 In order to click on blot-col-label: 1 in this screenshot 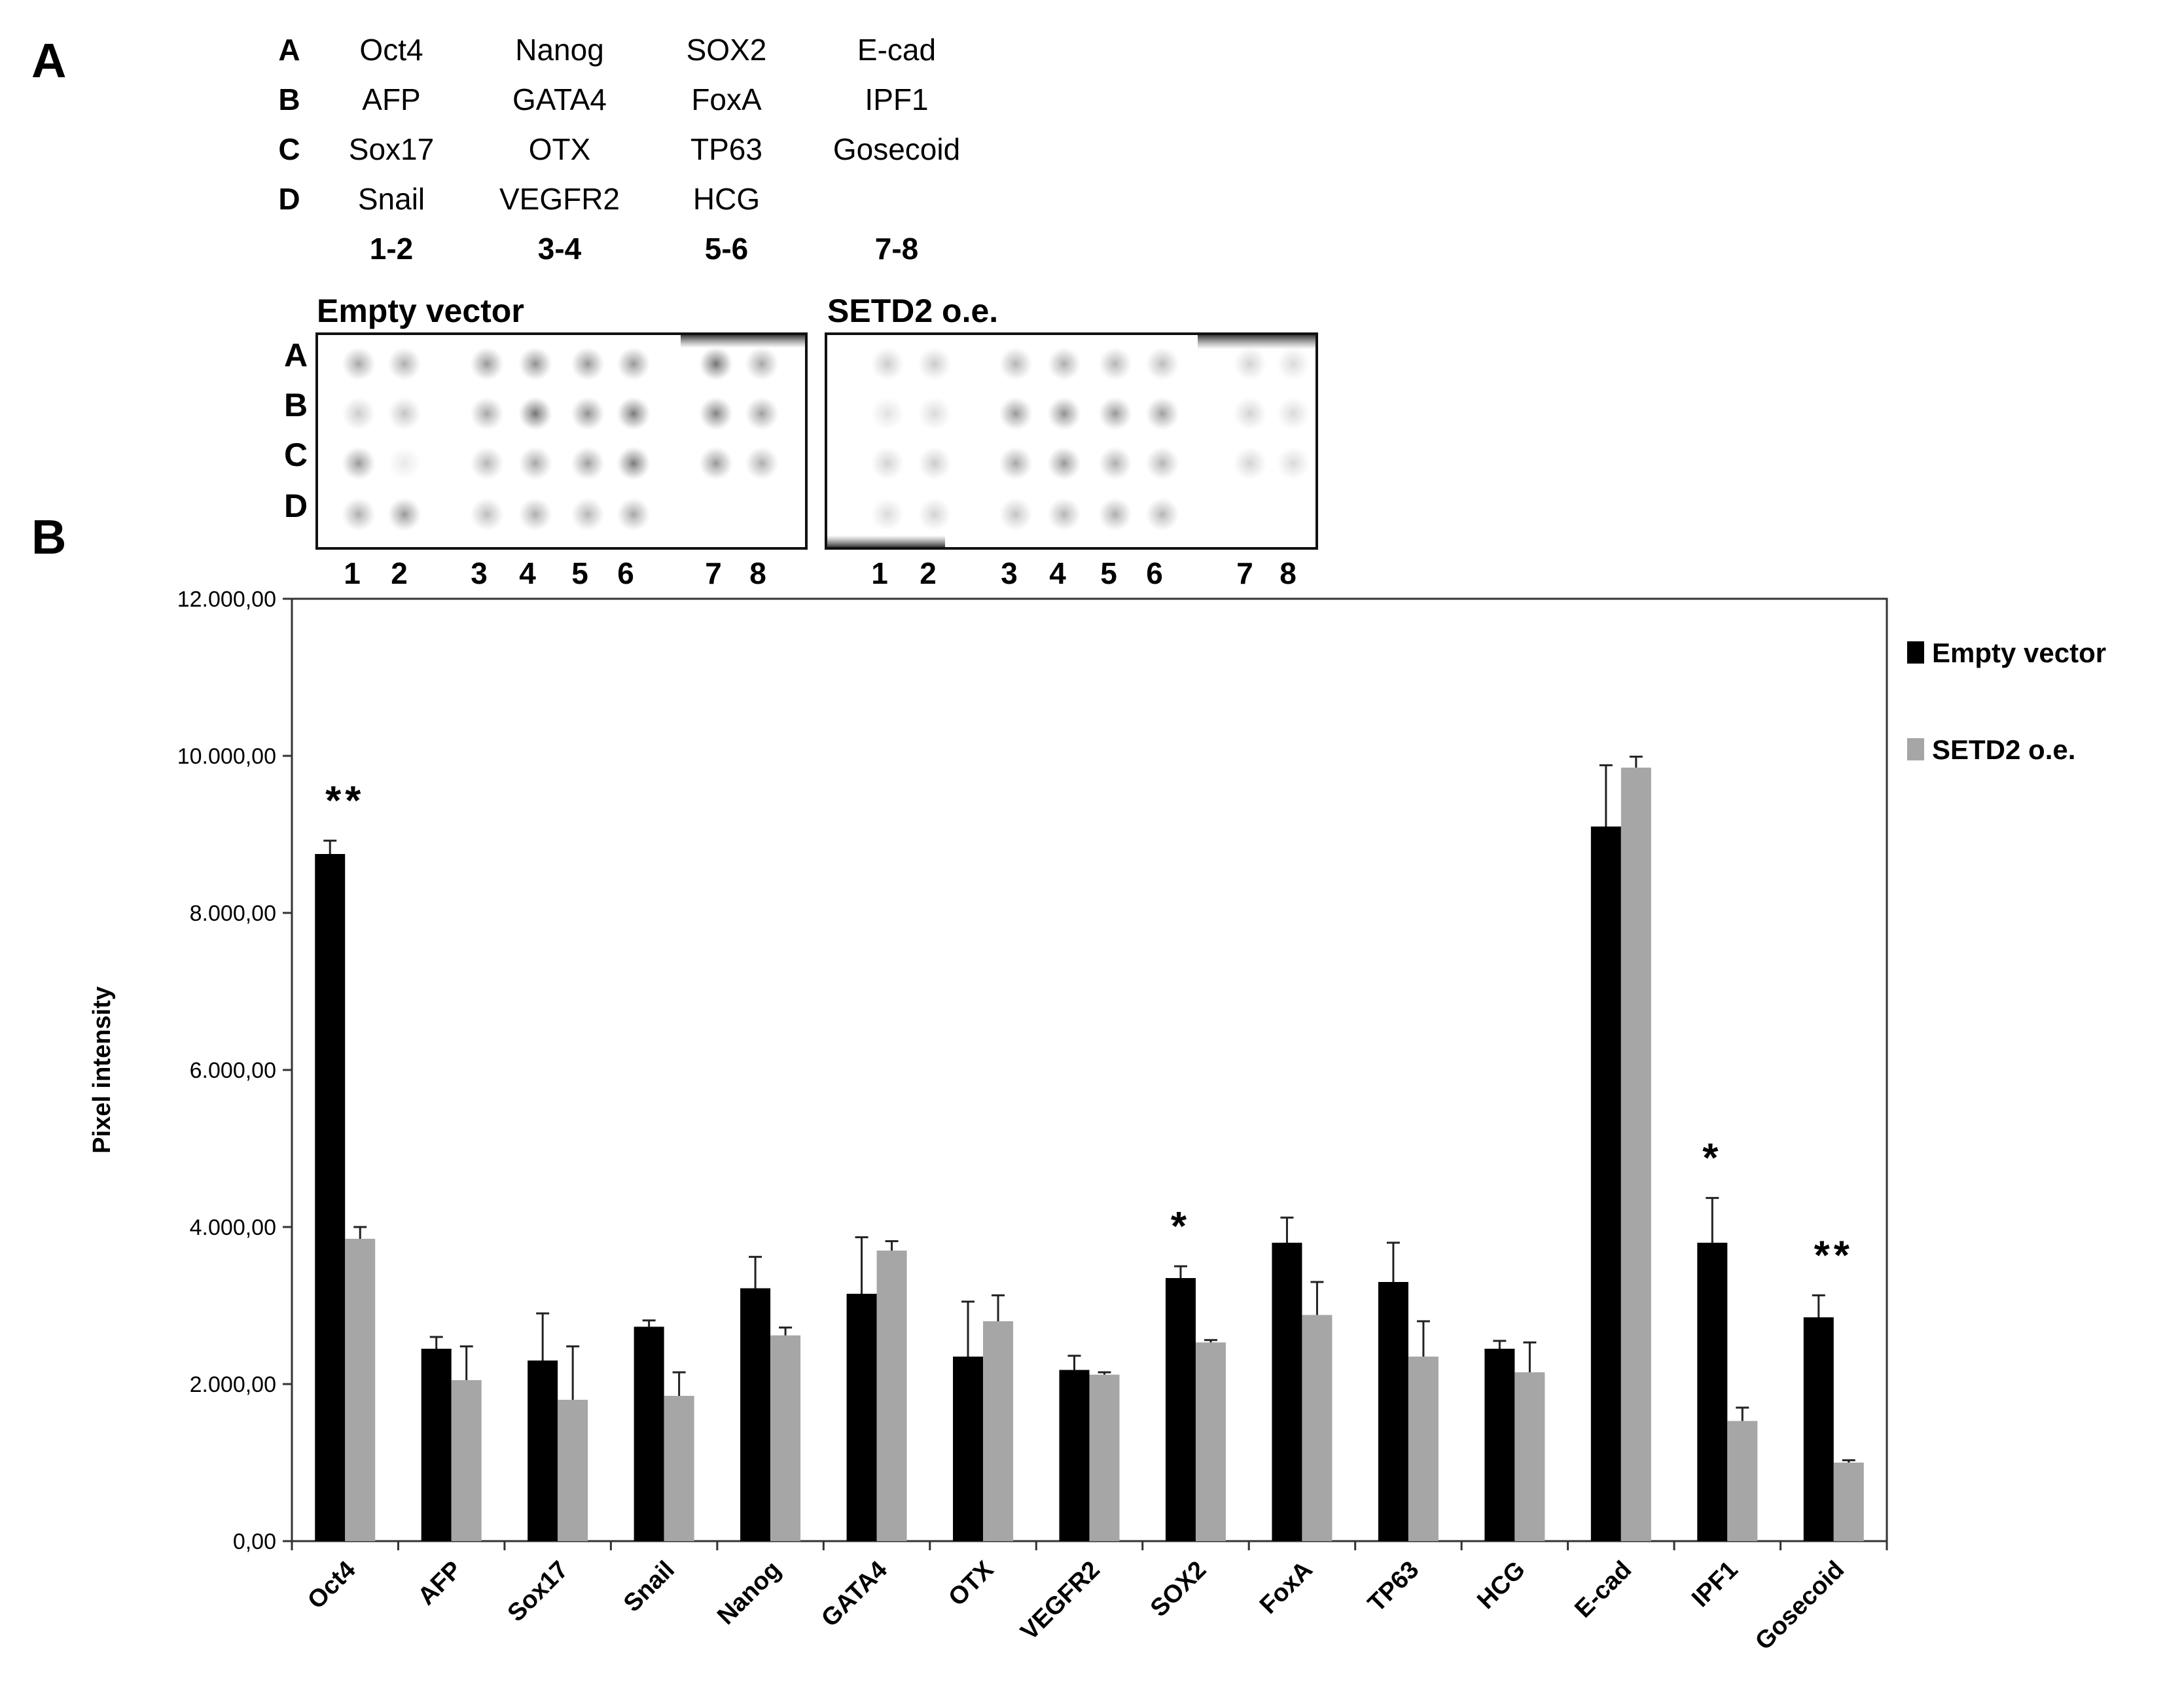, I will do `click(352, 573)`.